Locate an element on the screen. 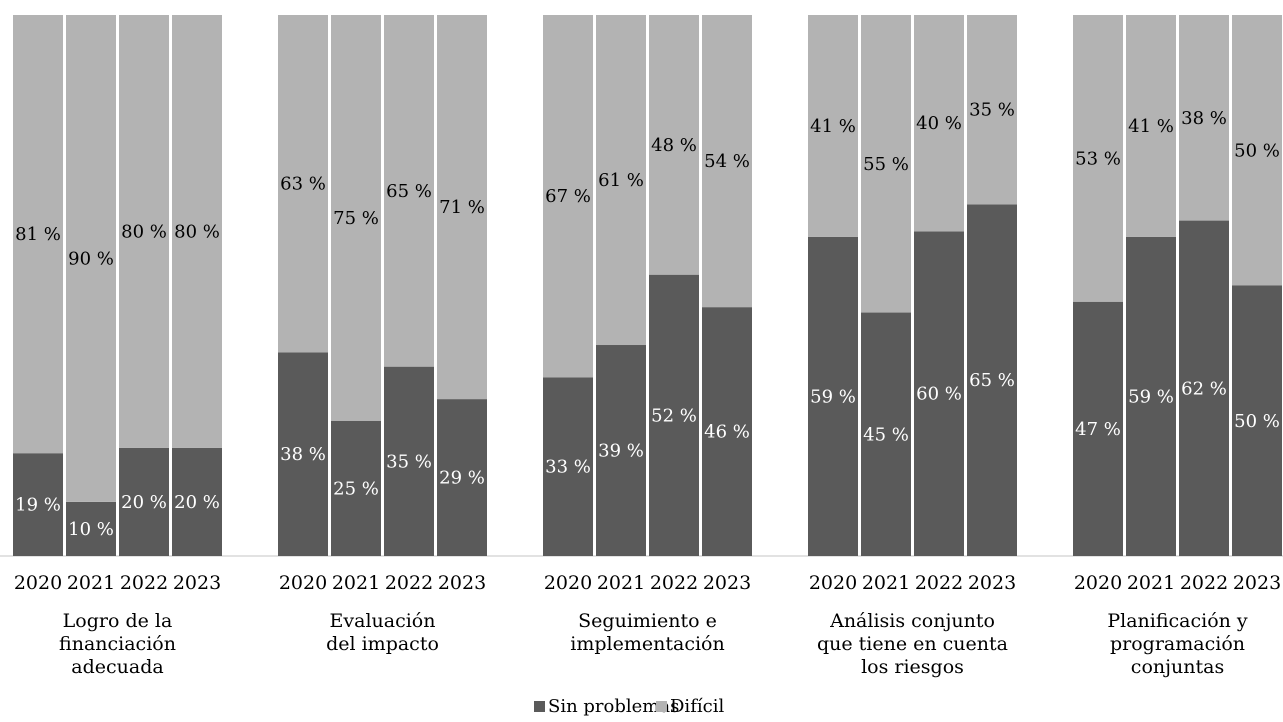 The height and width of the screenshot is (722, 1283). label-dificil-0-2023: 80 % is located at coordinates (197, 231).